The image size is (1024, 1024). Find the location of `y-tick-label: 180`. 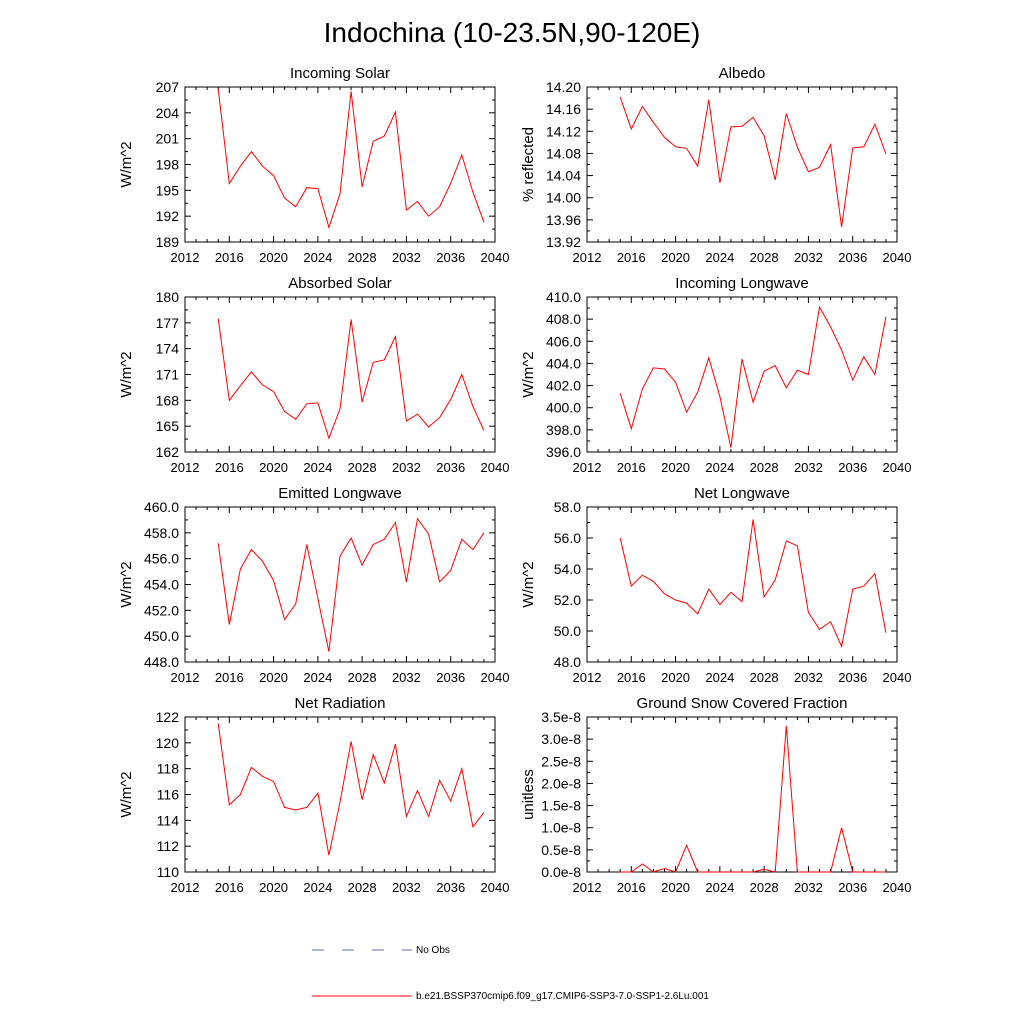

y-tick-label: 180 is located at coordinates (168, 297).